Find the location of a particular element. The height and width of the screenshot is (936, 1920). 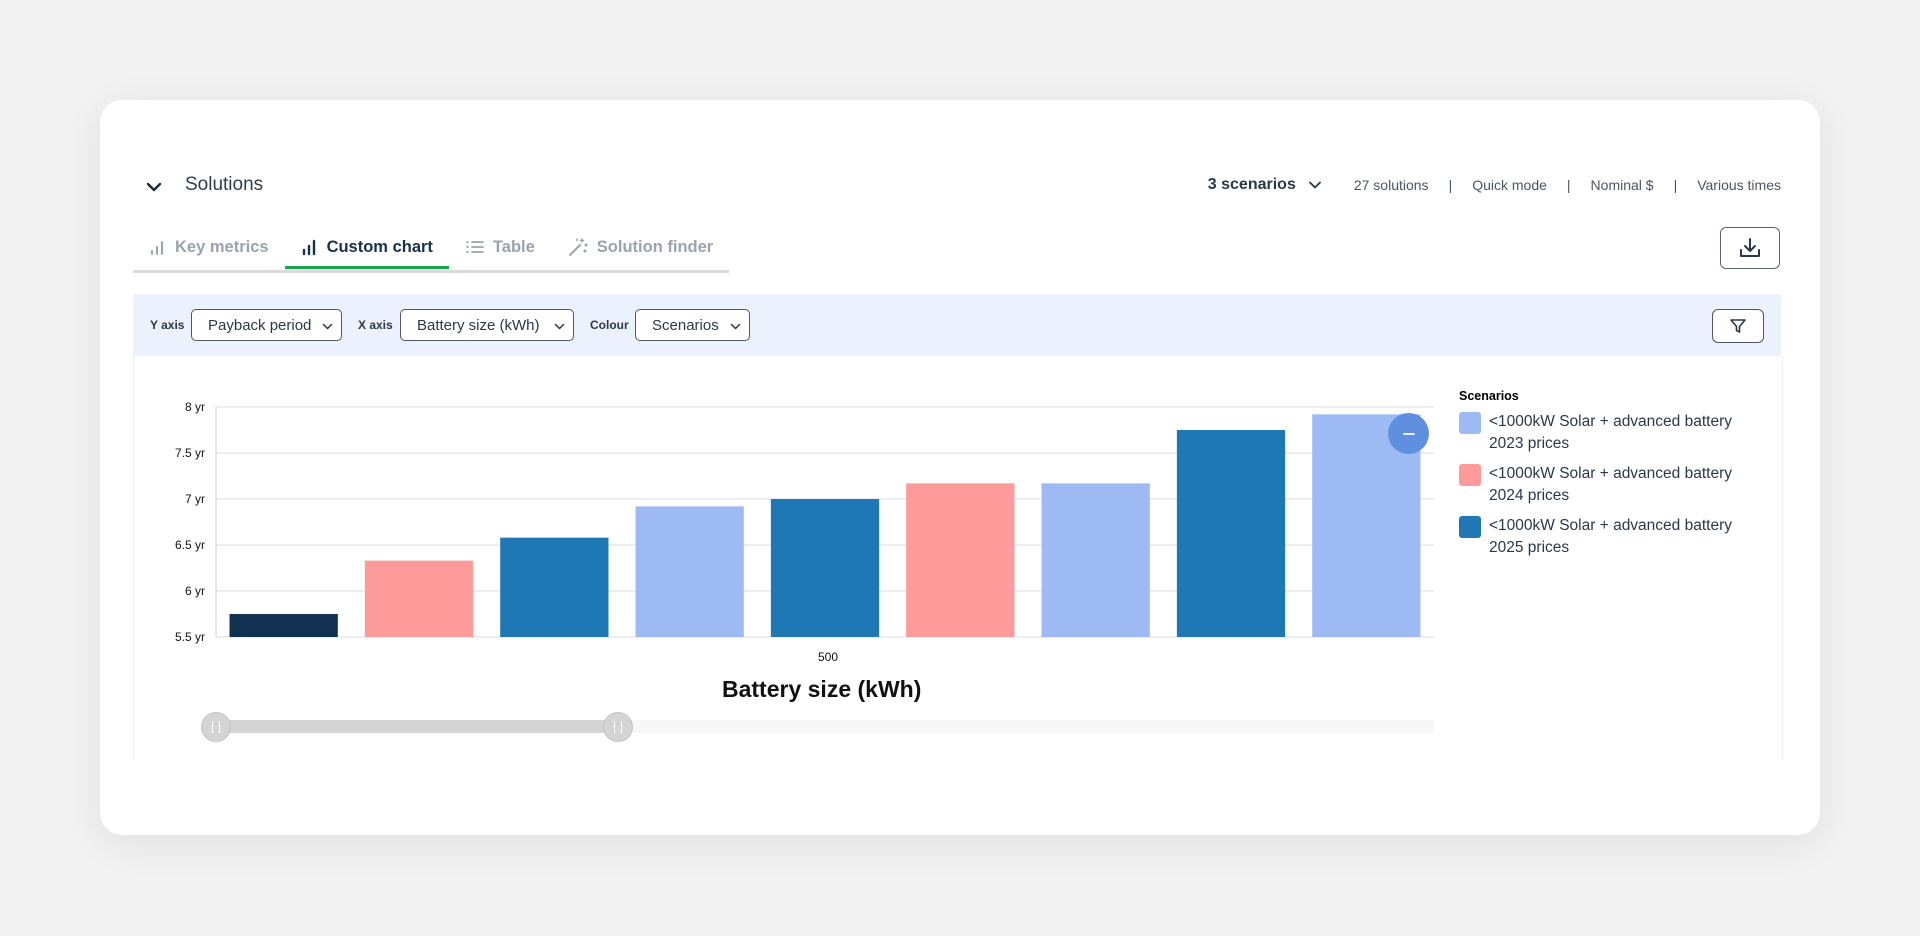

currency-label: Nominal $ is located at coordinates (1622, 185).